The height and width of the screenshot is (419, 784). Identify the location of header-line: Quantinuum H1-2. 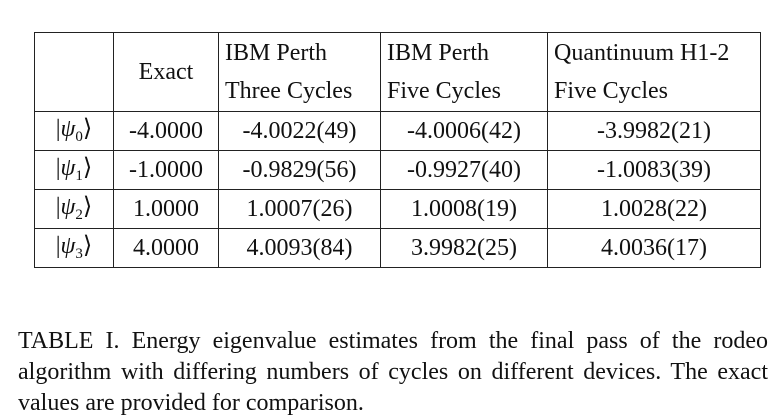
(642, 53).